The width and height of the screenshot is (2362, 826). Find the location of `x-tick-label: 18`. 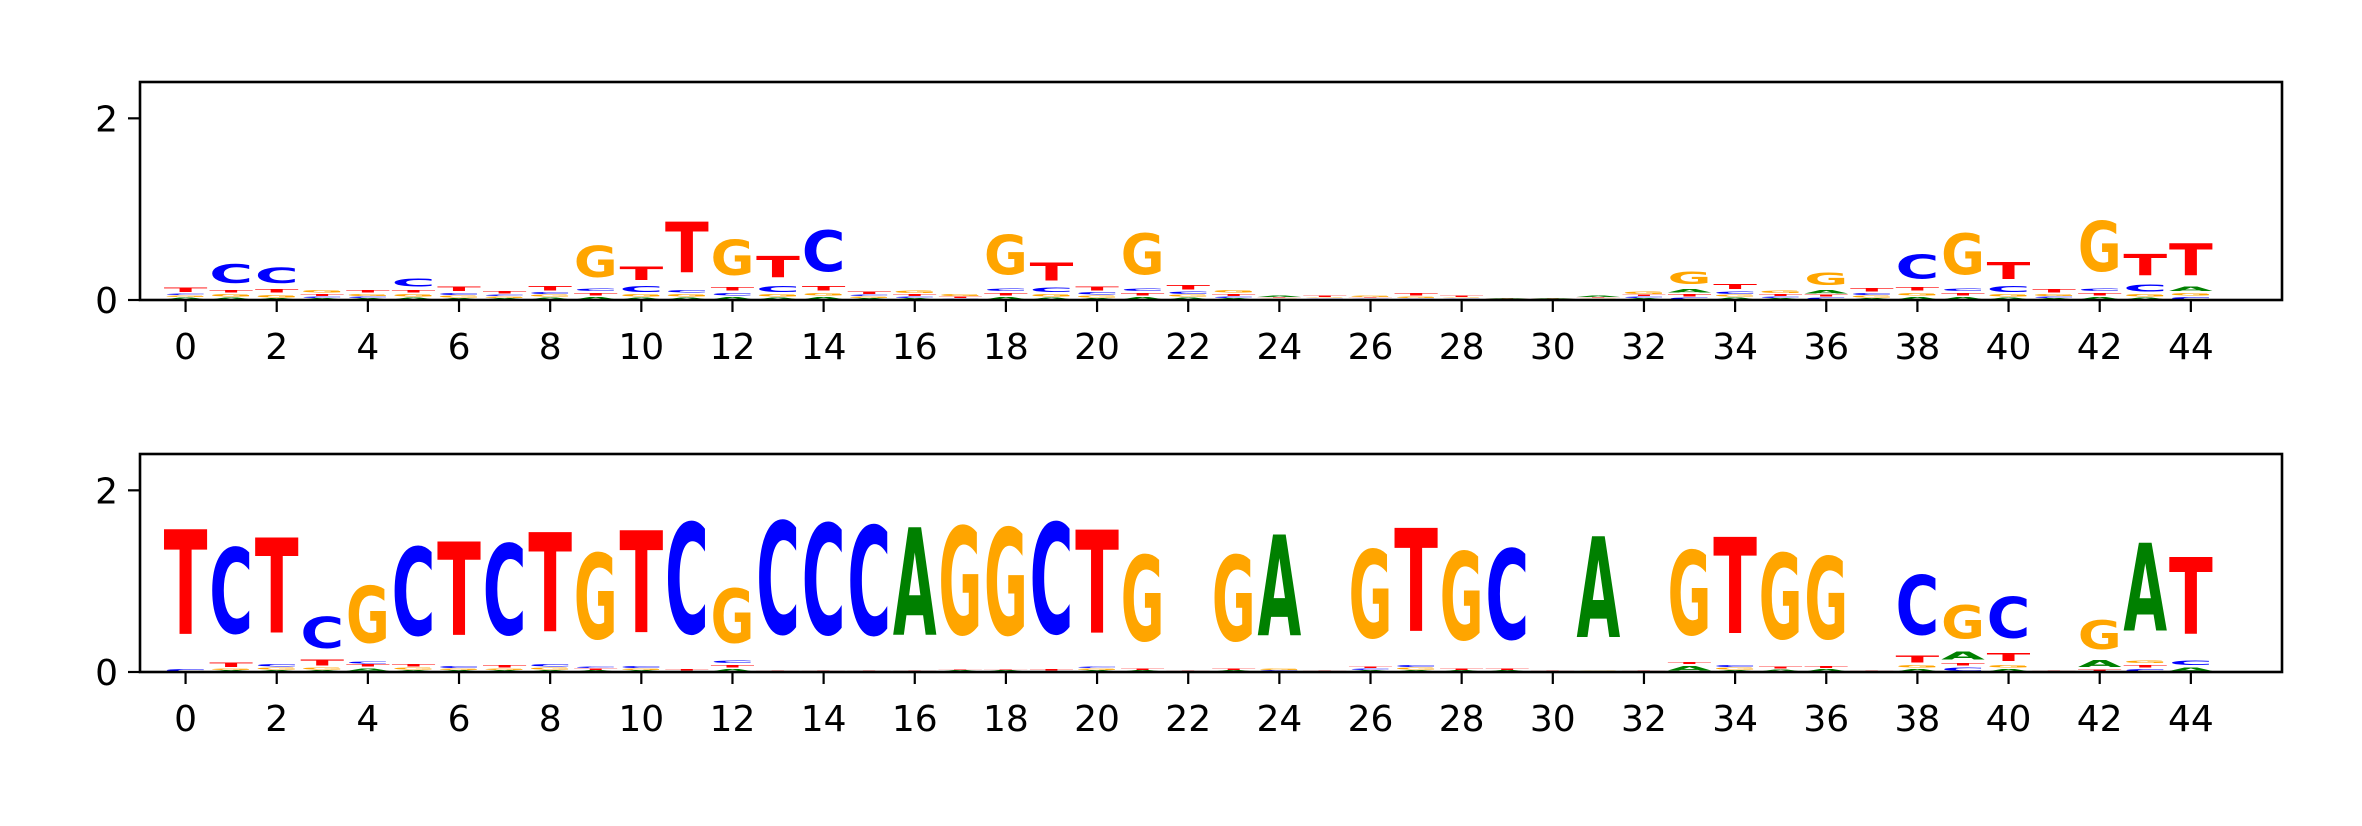

x-tick-label: 18 is located at coordinates (1006, 719).